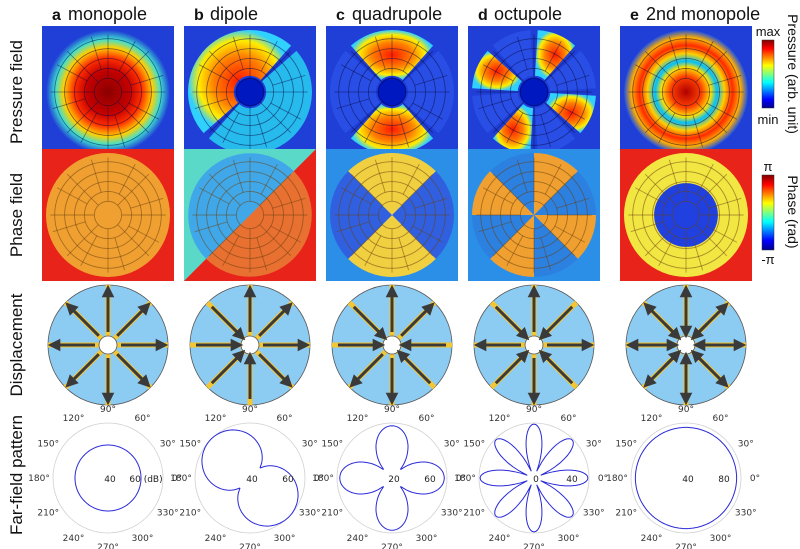 The height and width of the screenshot is (549, 800). Describe the element at coordinates (686, 345) in the screenshot. I see `displacement-panel-e` at that location.